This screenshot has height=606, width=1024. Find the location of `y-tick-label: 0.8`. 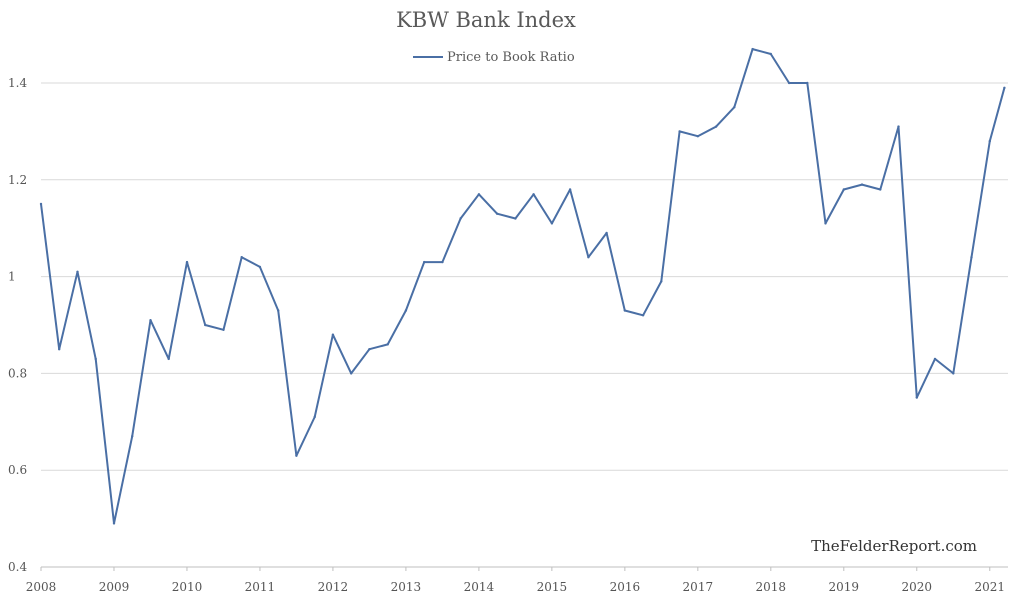

y-tick-label: 0.8 is located at coordinates (17, 373).